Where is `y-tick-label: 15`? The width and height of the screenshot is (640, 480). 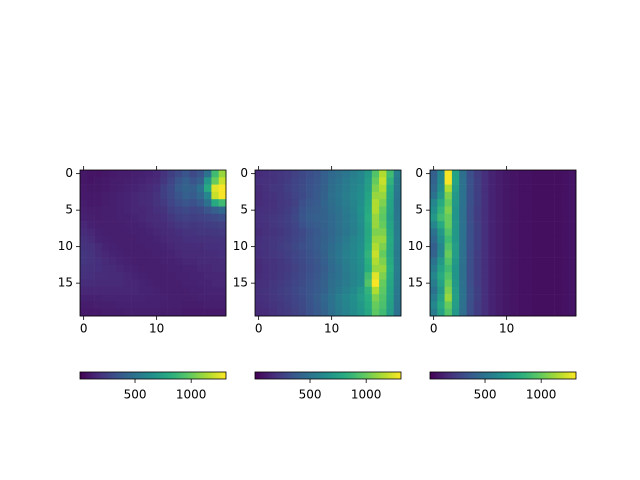
y-tick-label: 15 is located at coordinates (65, 283).